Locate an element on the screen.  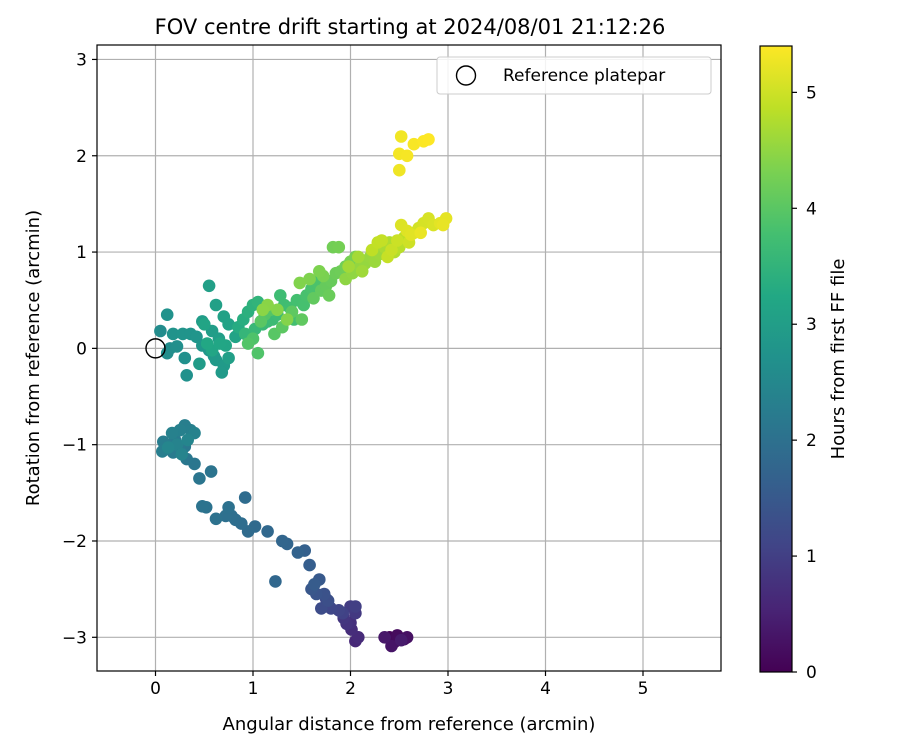
legend-label: Reference platepar is located at coordinates (584, 76).